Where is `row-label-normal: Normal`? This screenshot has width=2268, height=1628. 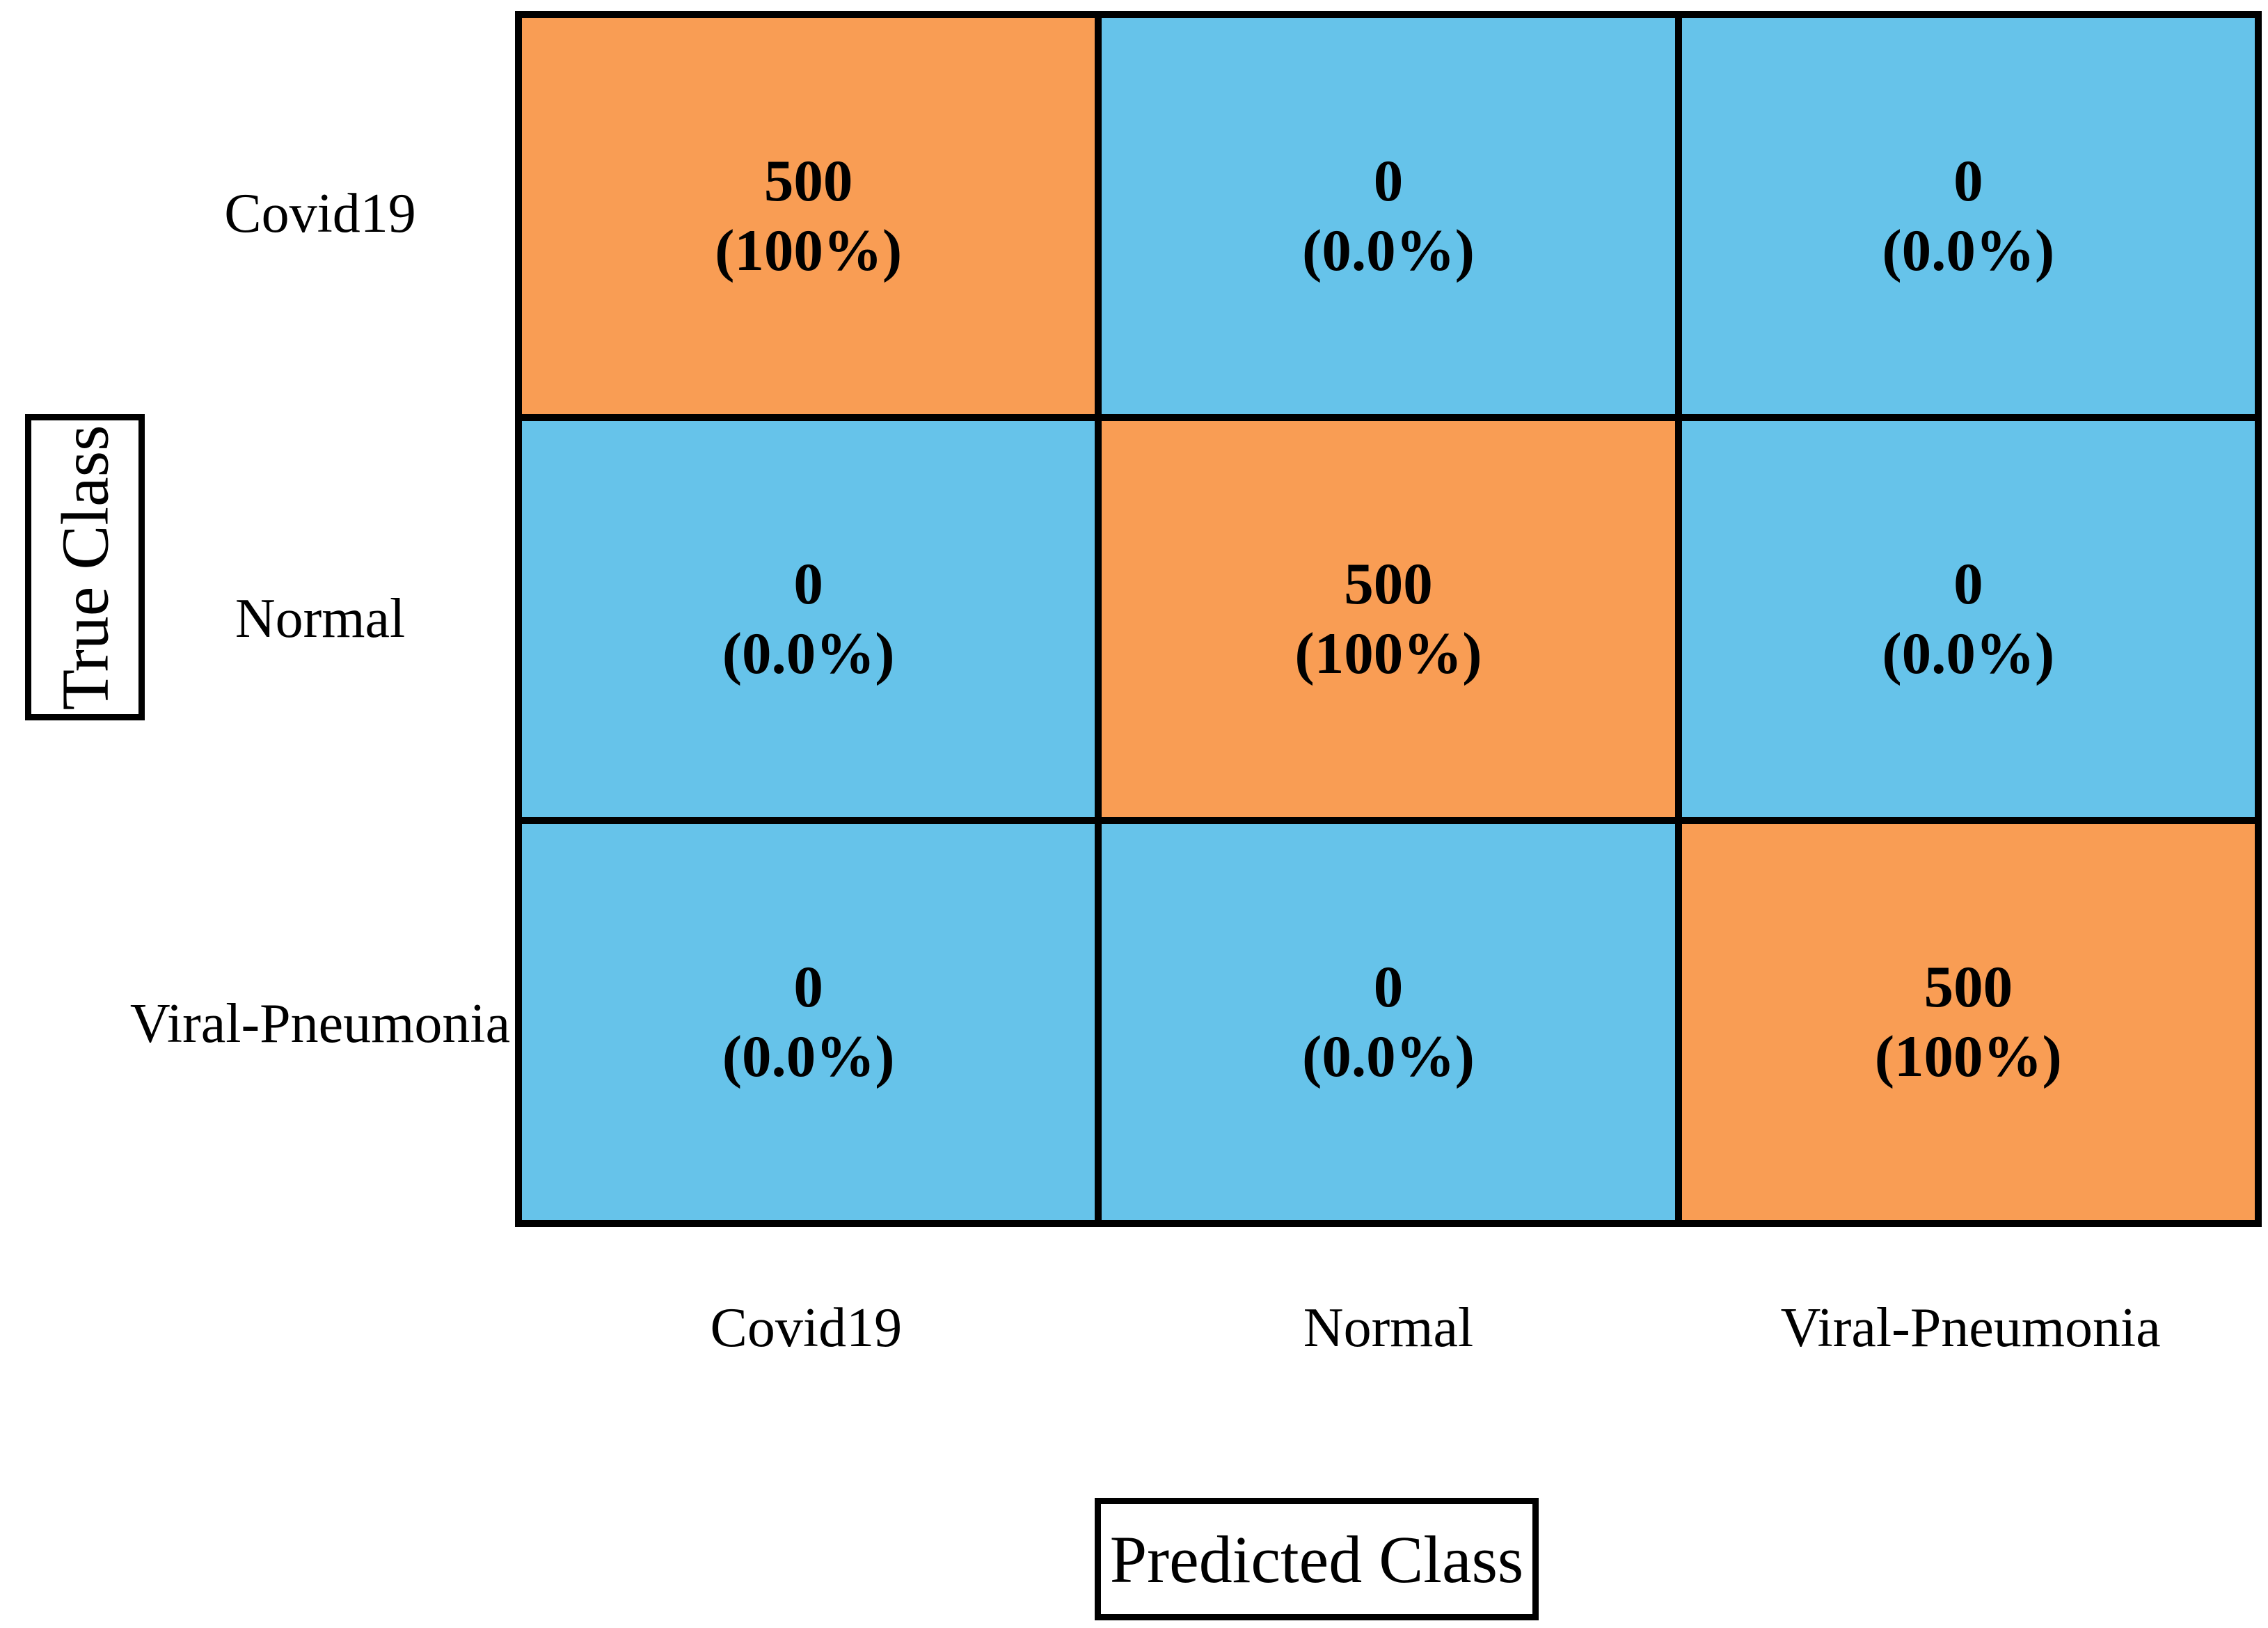
row-label-normal: Normal is located at coordinates (320, 618).